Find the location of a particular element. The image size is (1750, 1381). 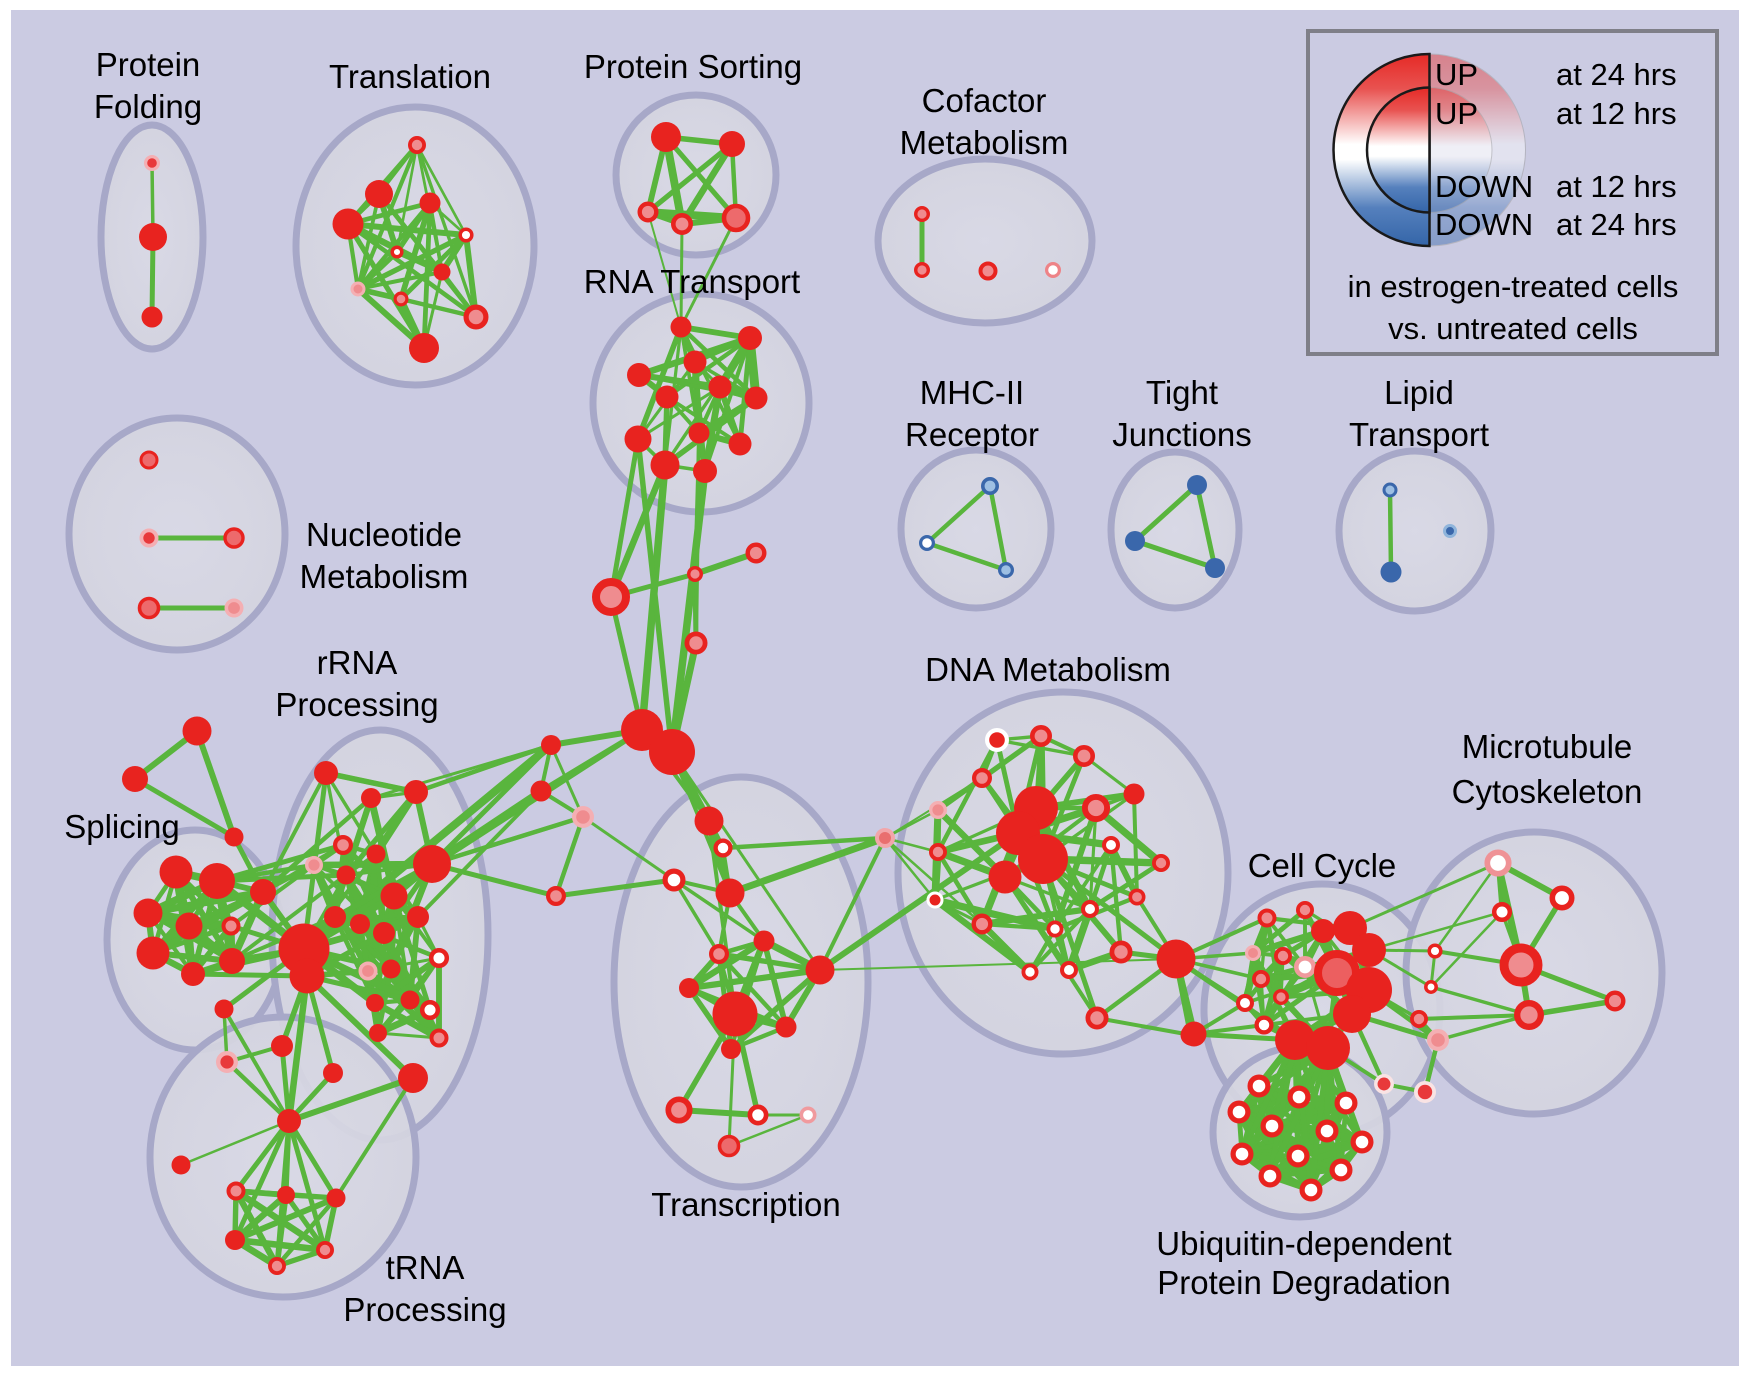

svg-text: Lipid is located at coordinates (1419, 392).